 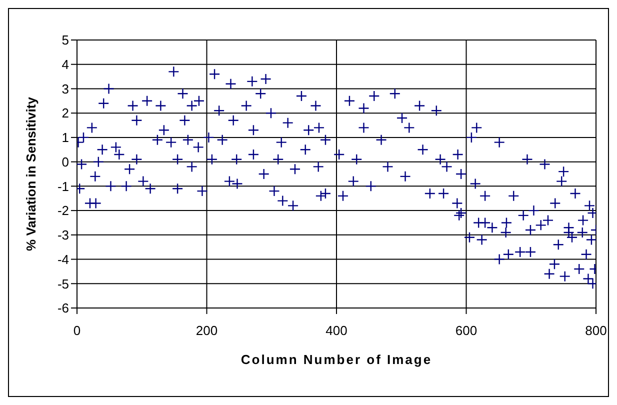 What do you see at coordinates (65, 113) in the screenshot?
I see `y-tick-label: 2` at bounding box center [65, 113].